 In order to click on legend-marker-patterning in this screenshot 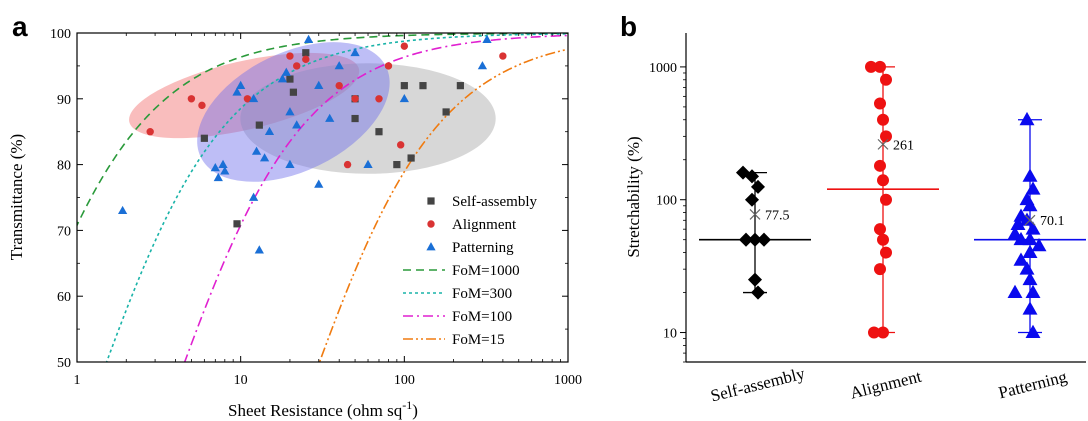, I will do `click(431, 246)`.